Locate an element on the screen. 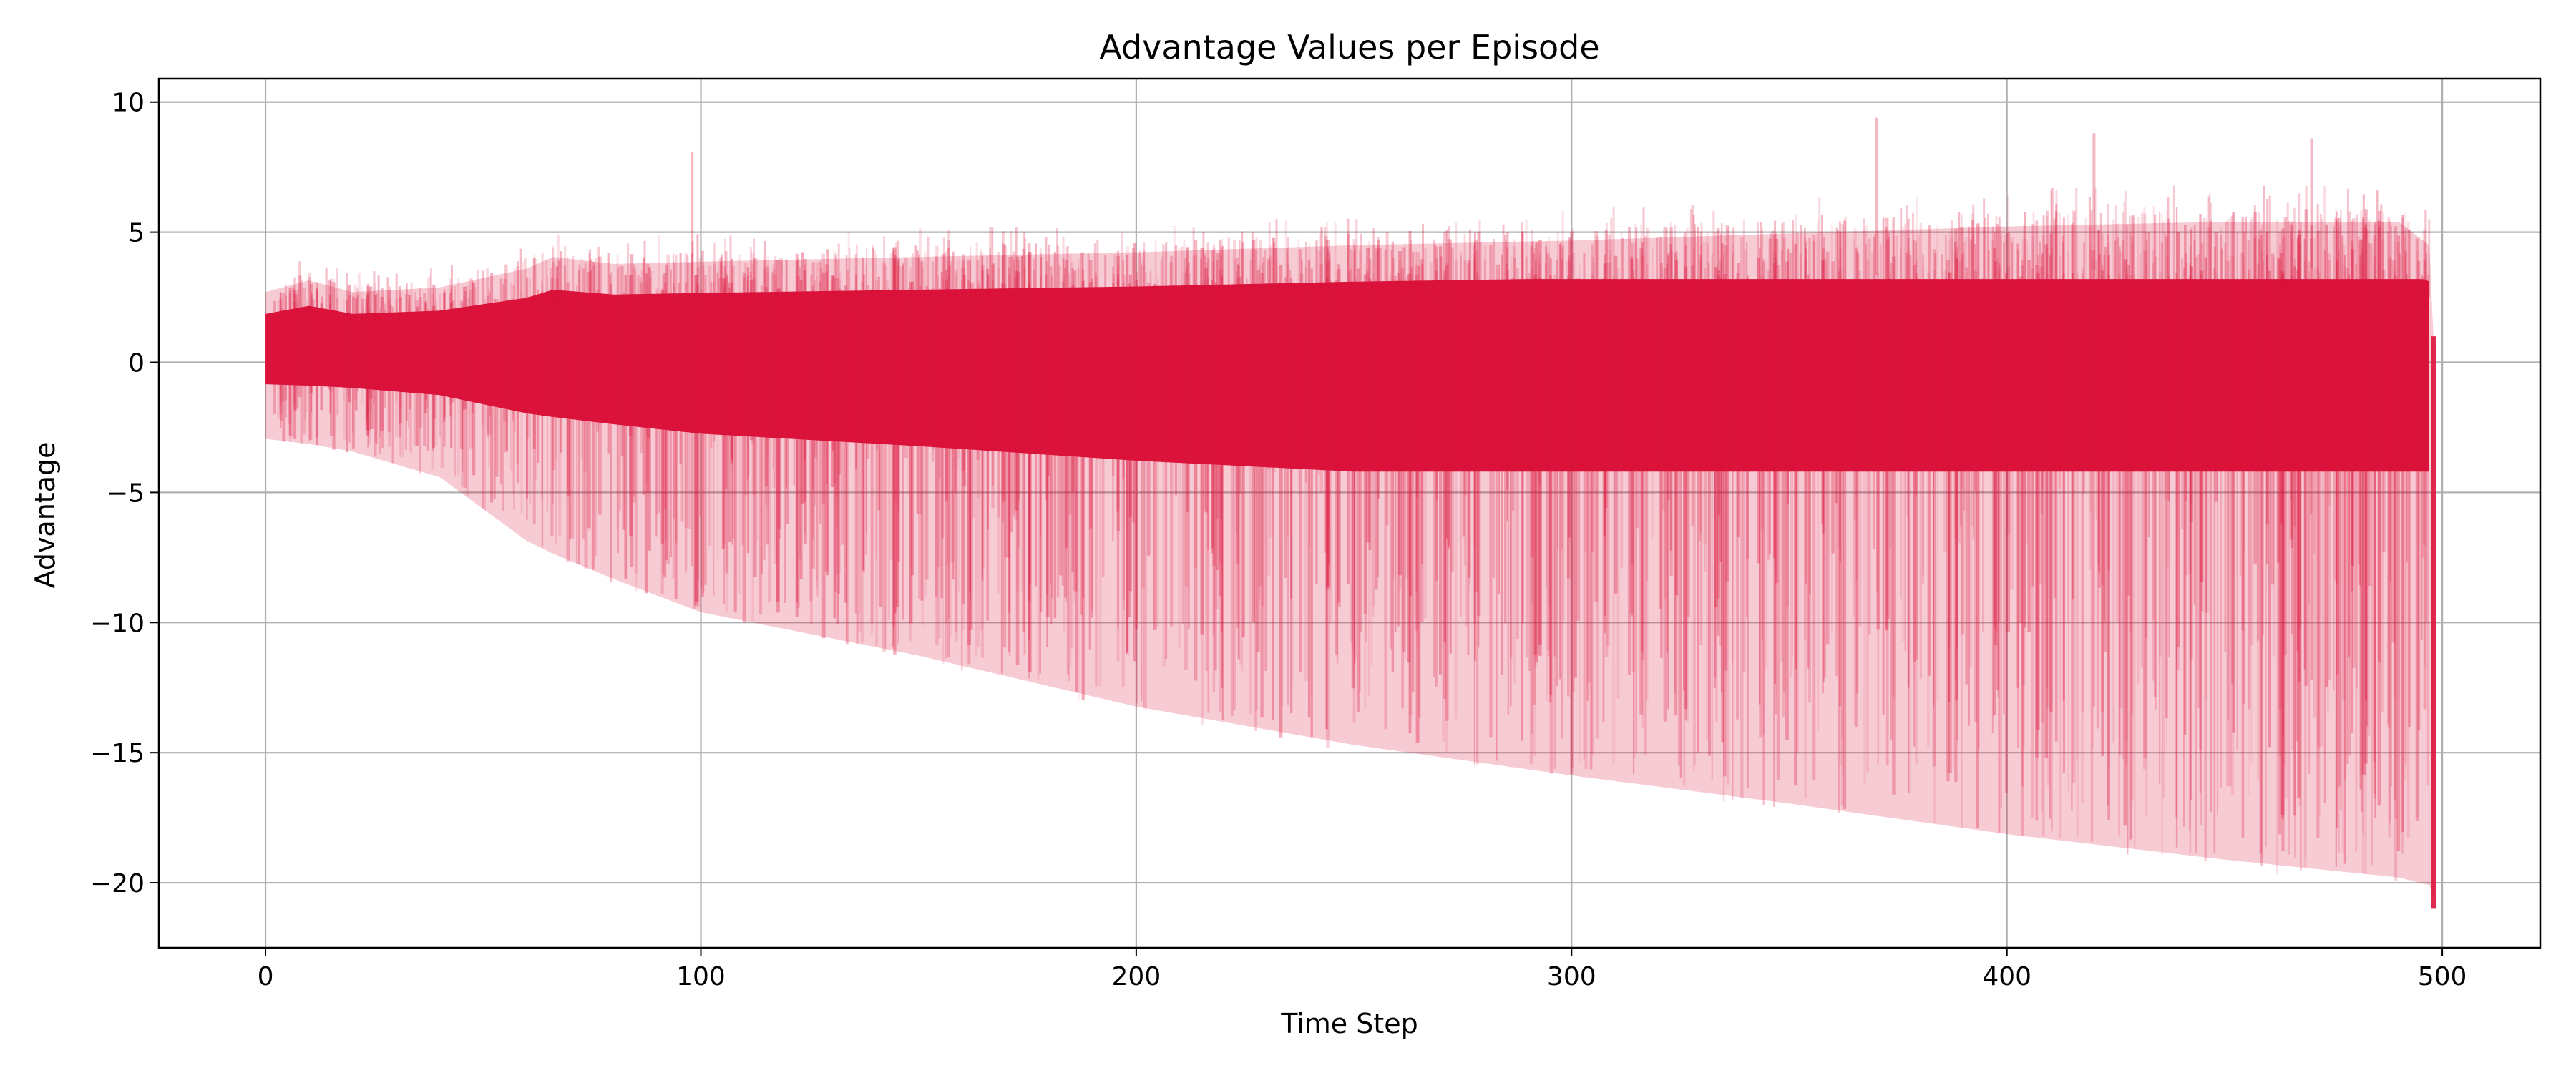 This screenshot has width=2576, height=1073. x-axis-label: Time Step is located at coordinates (1349, 1024).